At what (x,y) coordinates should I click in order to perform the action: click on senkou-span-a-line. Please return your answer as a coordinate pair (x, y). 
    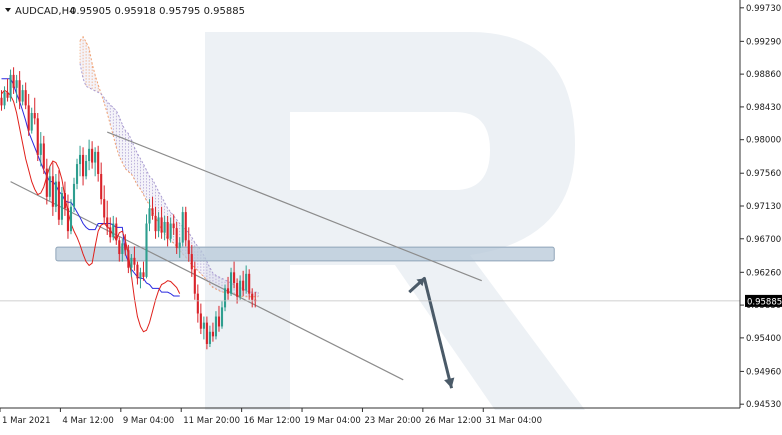
    Looking at the image, I should click on (169, 166).